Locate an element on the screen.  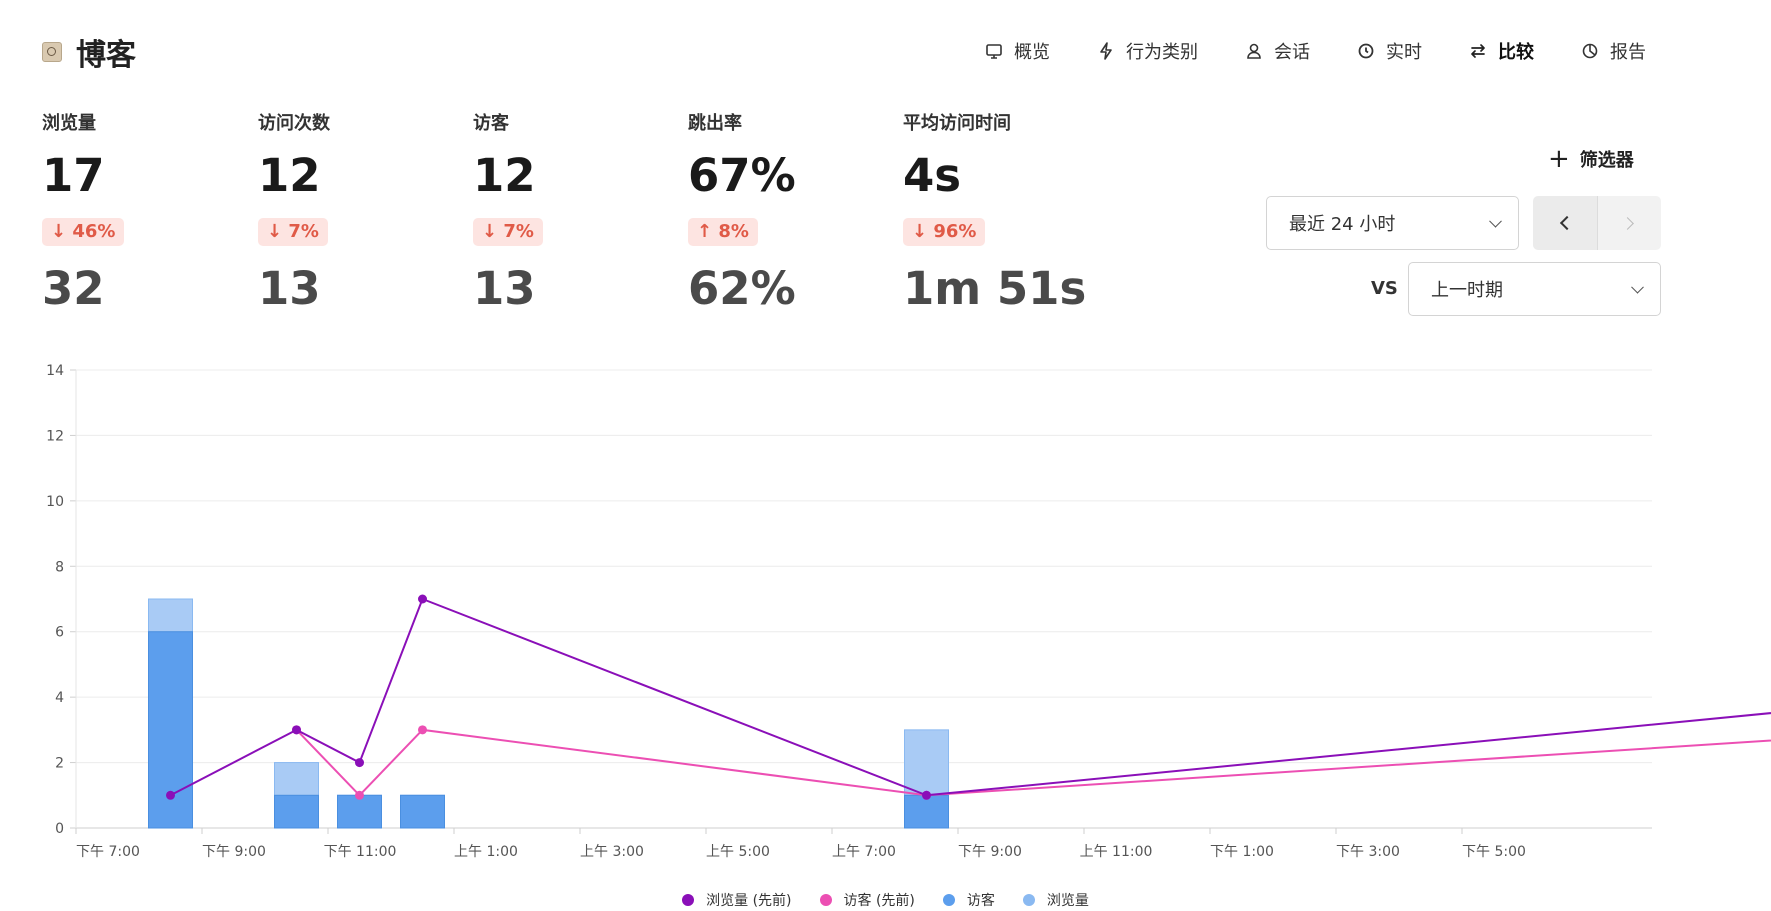
next-period-button is located at coordinates (1629, 223).